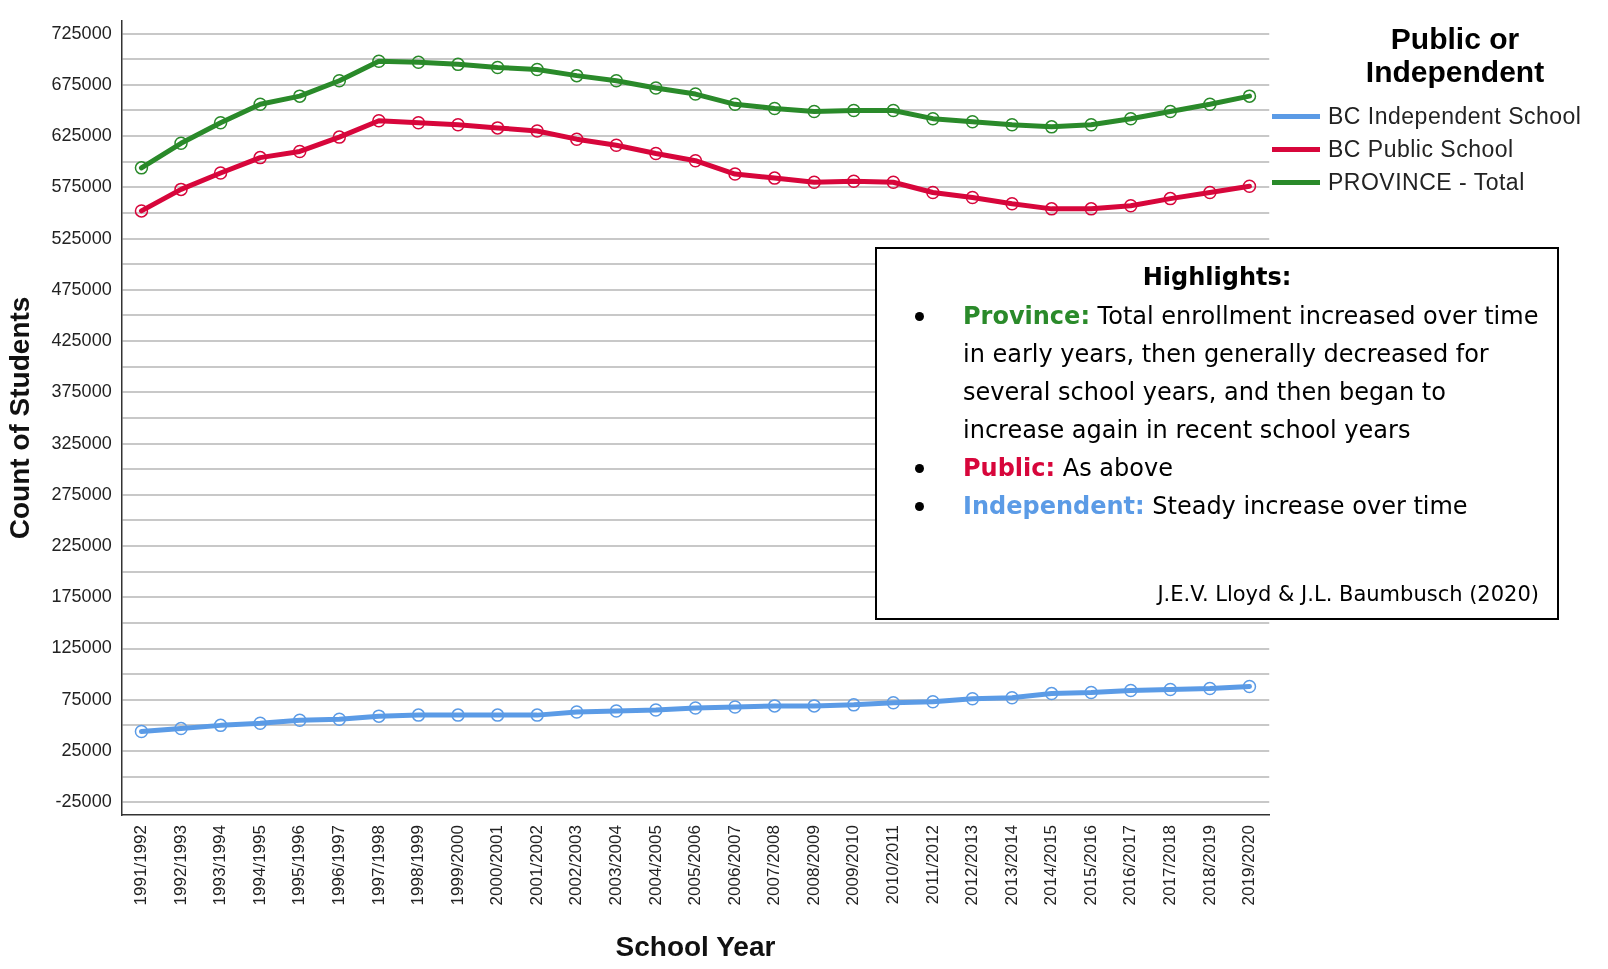 This screenshot has height=969, width=1608. Describe the element at coordinates (220, 865) in the screenshot. I see `x-tick-label: 1993/1994` at that location.